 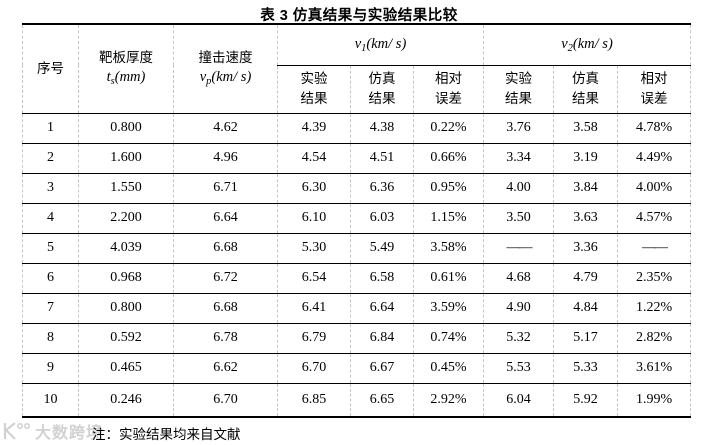 What do you see at coordinates (50, 218) in the screenshot?
I see `cell-index: 4` at bounding box center [50, 218].